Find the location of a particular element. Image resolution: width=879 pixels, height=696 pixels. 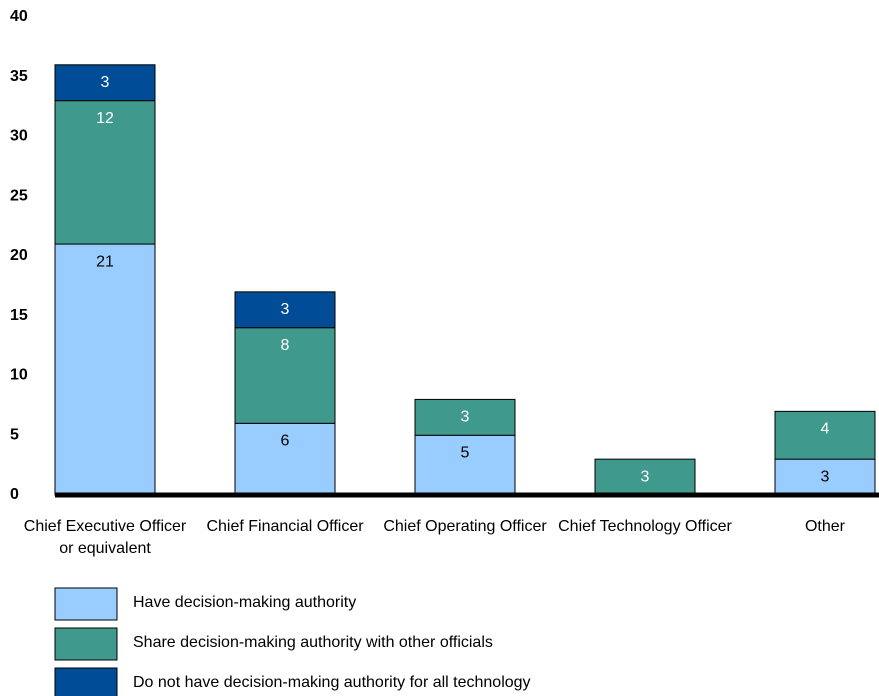

x-tick-label: Other is located at coordinates (824, 526).